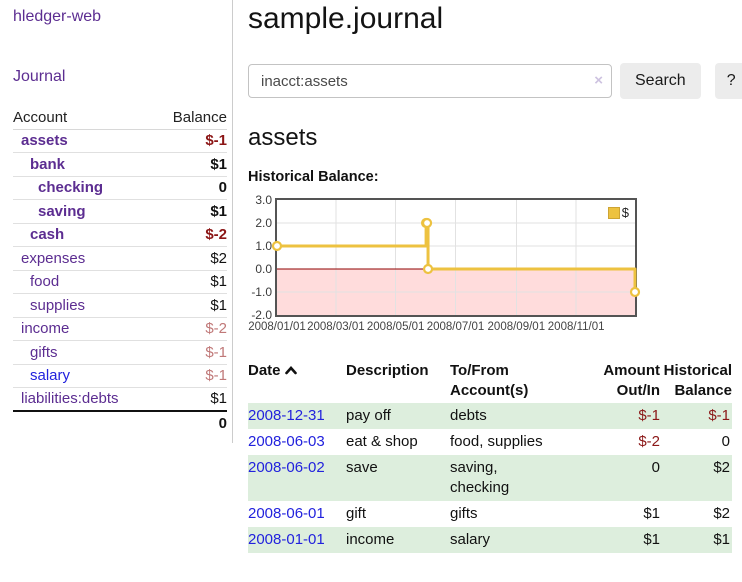  I want to click on account-balance: 0, so click(222, 188).